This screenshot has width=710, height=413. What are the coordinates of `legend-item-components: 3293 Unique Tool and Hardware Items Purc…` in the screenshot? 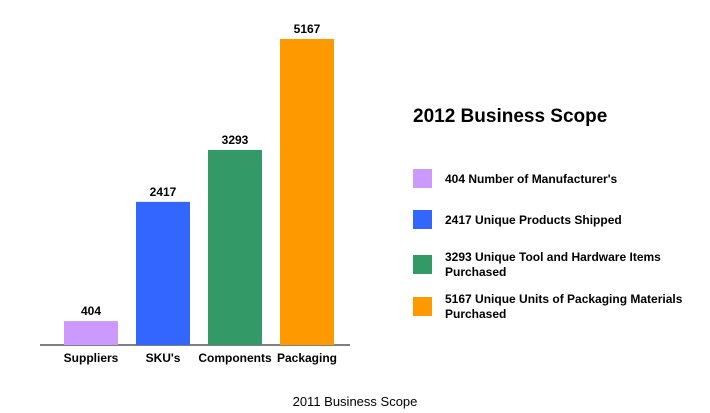 It's located at (558, 270).